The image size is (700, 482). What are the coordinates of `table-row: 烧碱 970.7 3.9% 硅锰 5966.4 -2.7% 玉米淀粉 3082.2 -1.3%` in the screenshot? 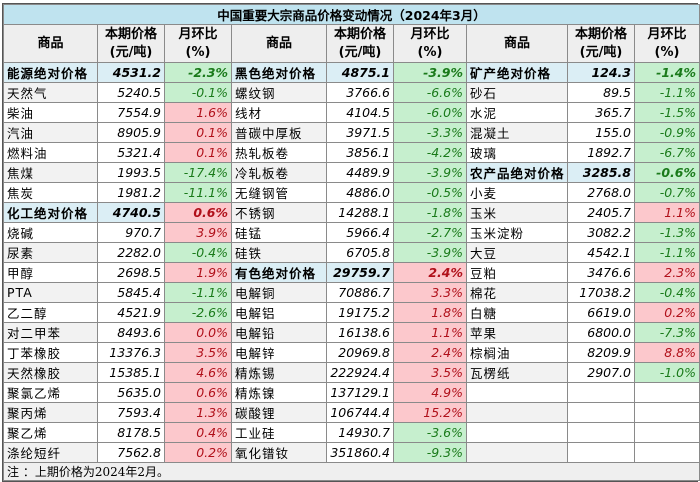 It's located at (351, 232).